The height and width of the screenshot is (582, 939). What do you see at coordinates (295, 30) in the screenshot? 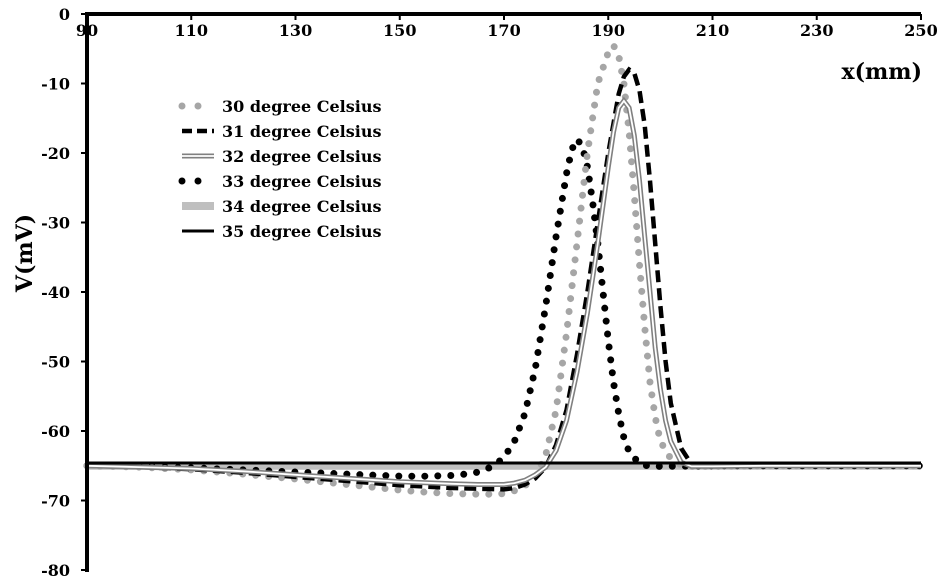
I see `x-tick-label: 130` at bounding box center [295, 30].